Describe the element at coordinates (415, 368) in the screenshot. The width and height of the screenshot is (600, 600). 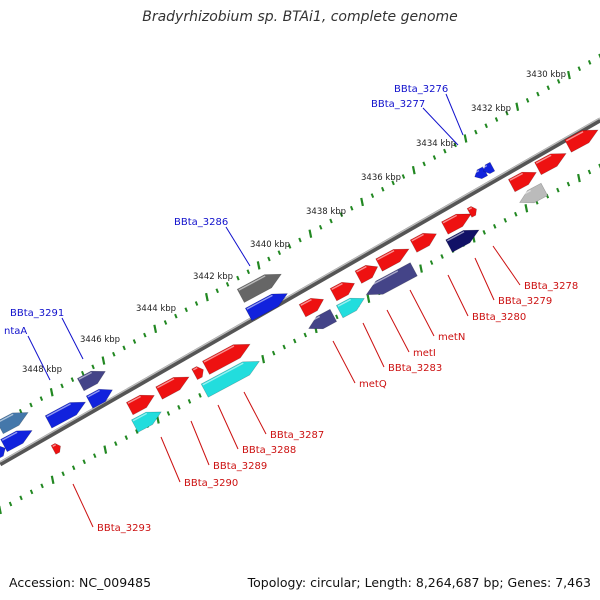
I see `gene-label: BBta_3283` at that location.